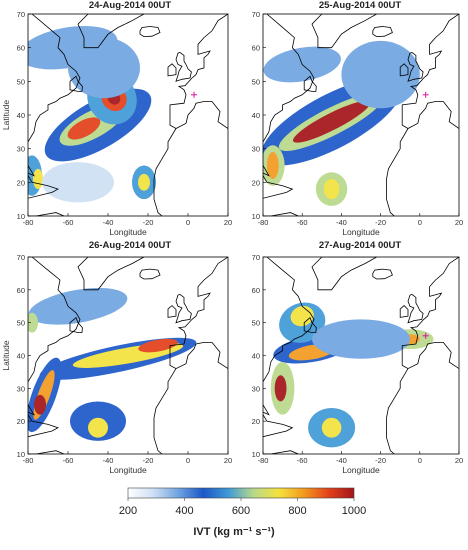  I want to click on panel-title-2: 25-Aug-2014 00UT, so click(360, 5).